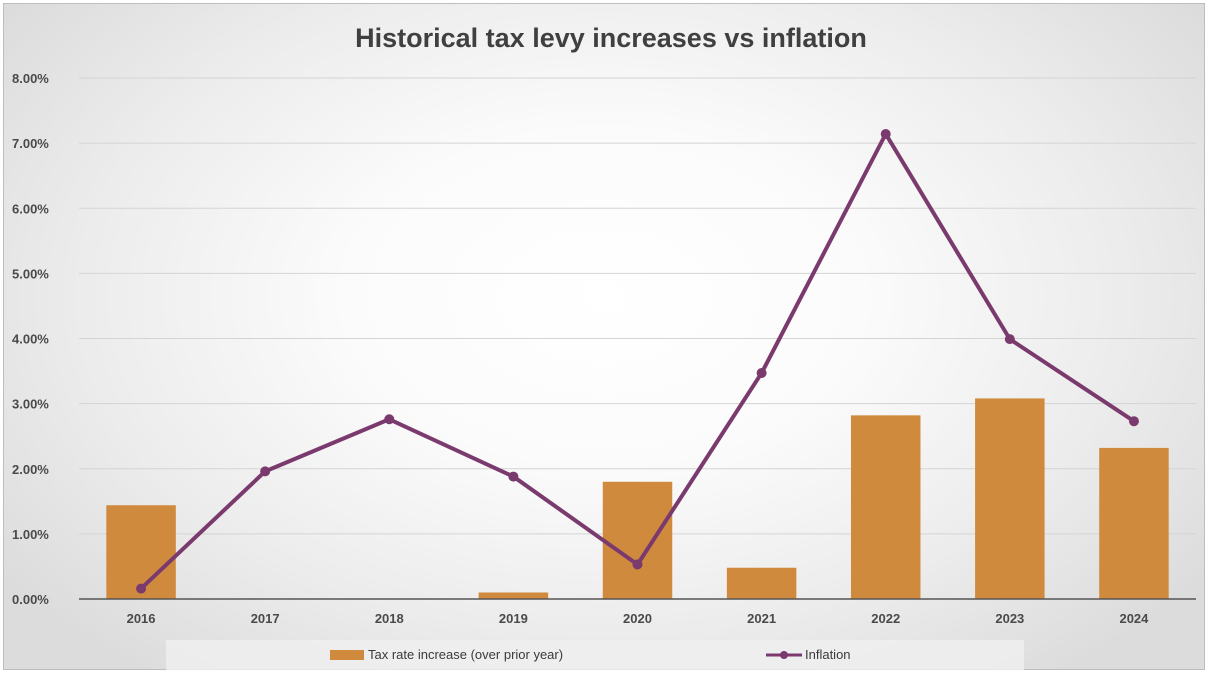 Image resolution: width=1209 pixels, height=673 pixels. Describe the element at coordinates (828, 654) in the screenshot. I see `legend-label-inflation: Inflation` at that location.